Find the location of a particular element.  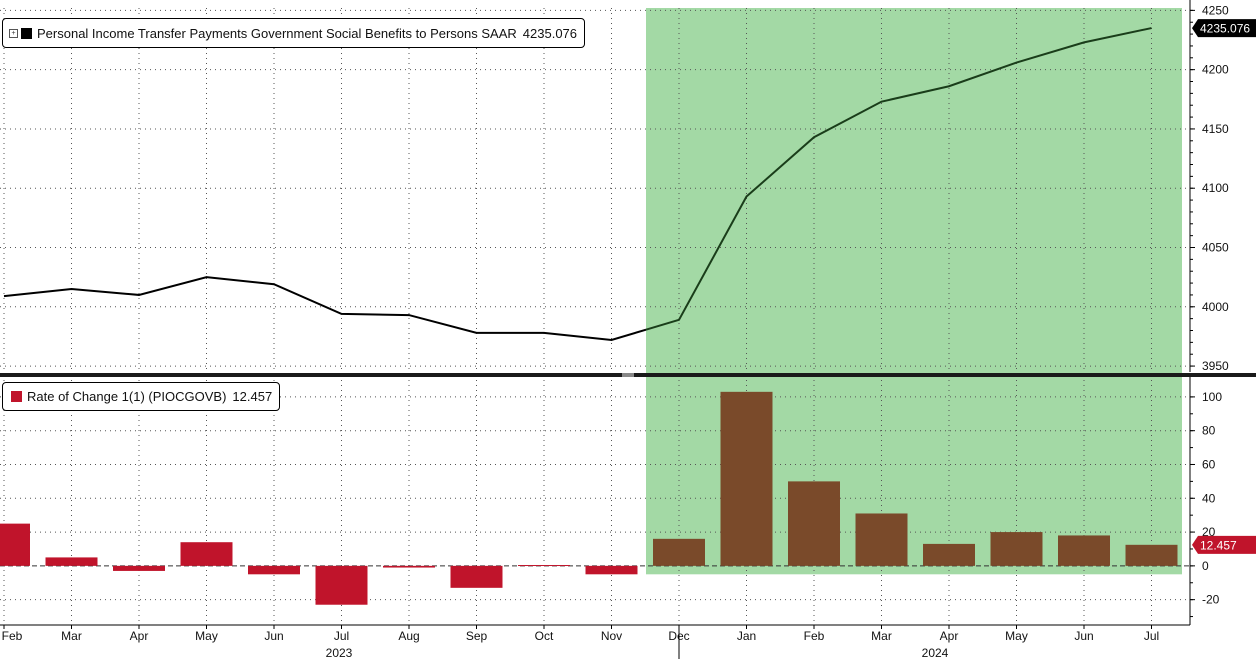

y-tick-label: 40 is located at coordinates (1209, 498).